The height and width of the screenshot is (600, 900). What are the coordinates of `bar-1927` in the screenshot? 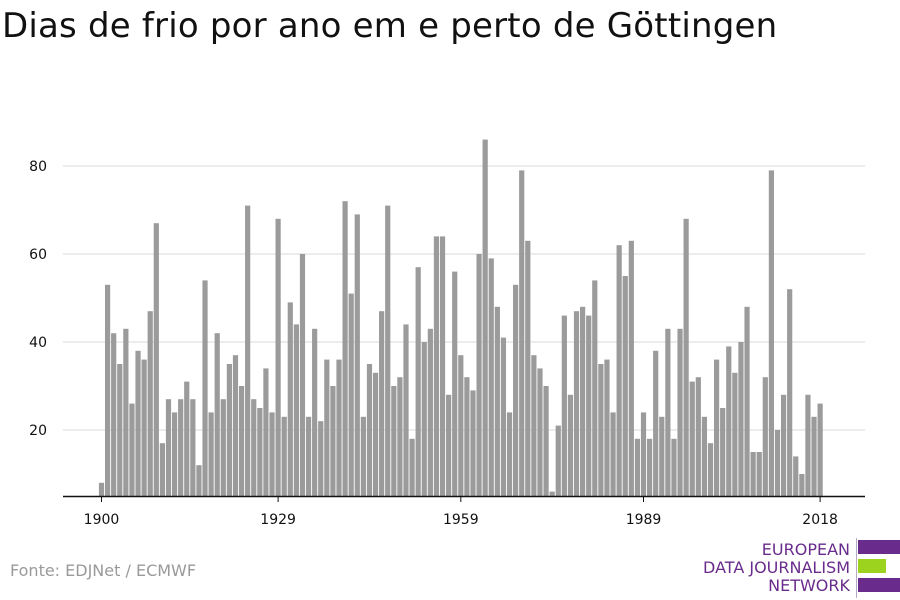 It's located at (266, 432).